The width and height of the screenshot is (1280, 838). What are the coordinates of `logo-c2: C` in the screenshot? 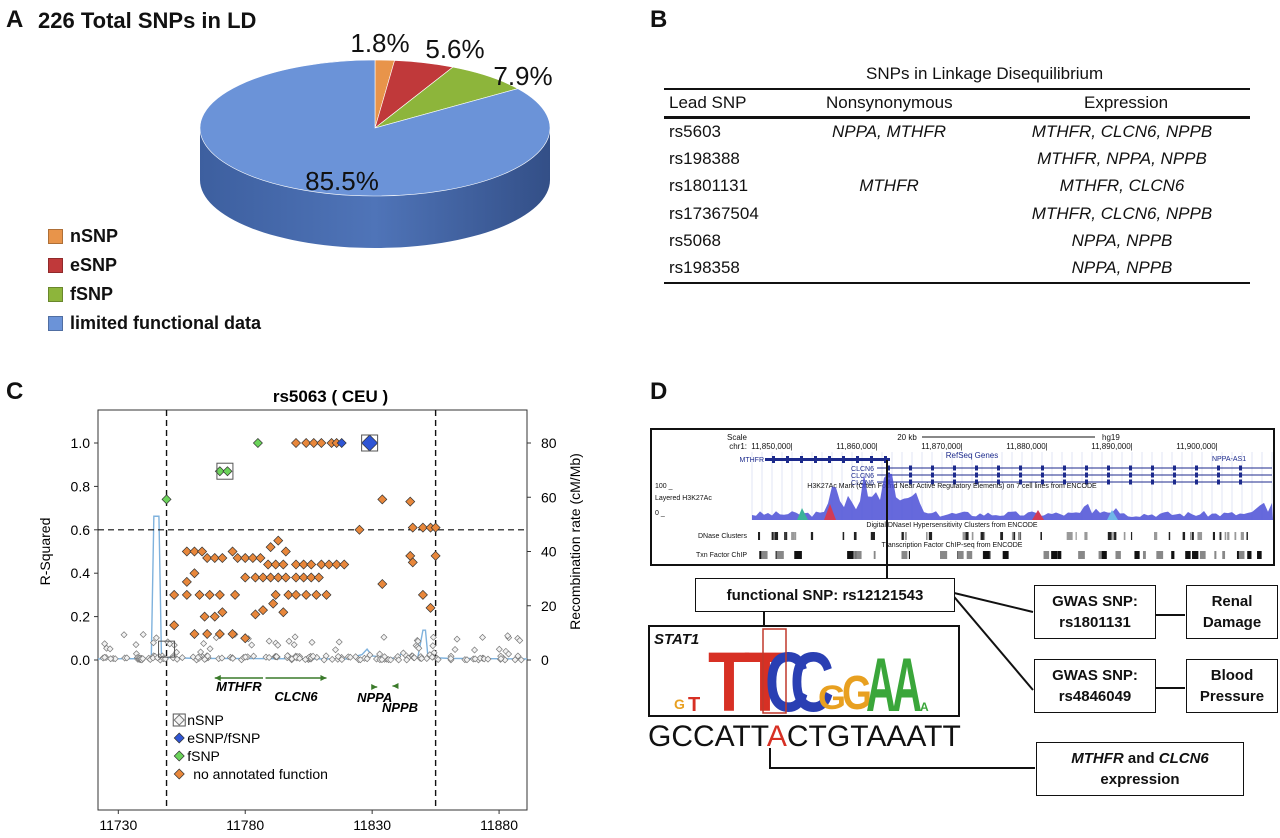 It's located at (812, 675).